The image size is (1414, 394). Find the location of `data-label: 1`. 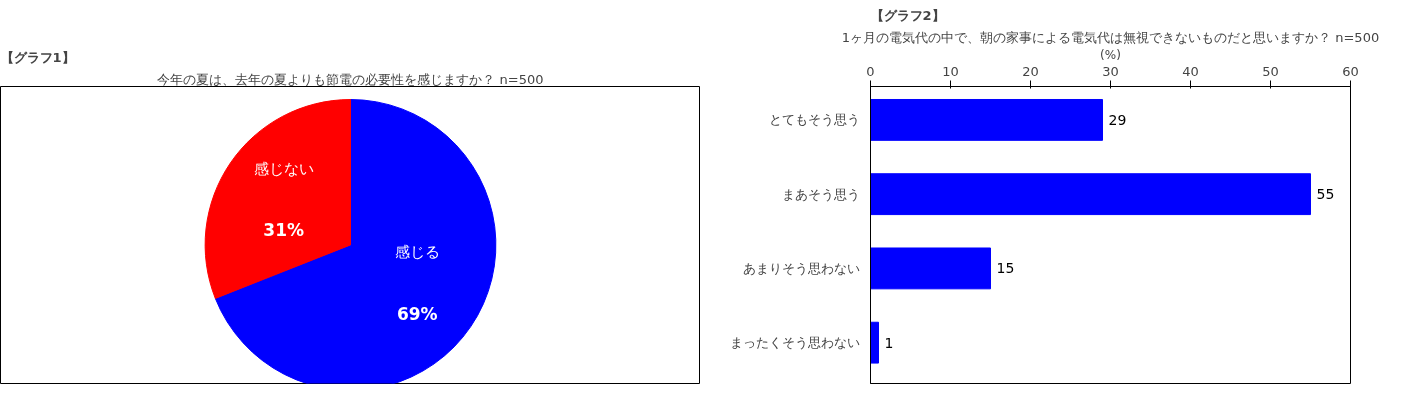

data-label: 1 is located at coordinates (889, 342).